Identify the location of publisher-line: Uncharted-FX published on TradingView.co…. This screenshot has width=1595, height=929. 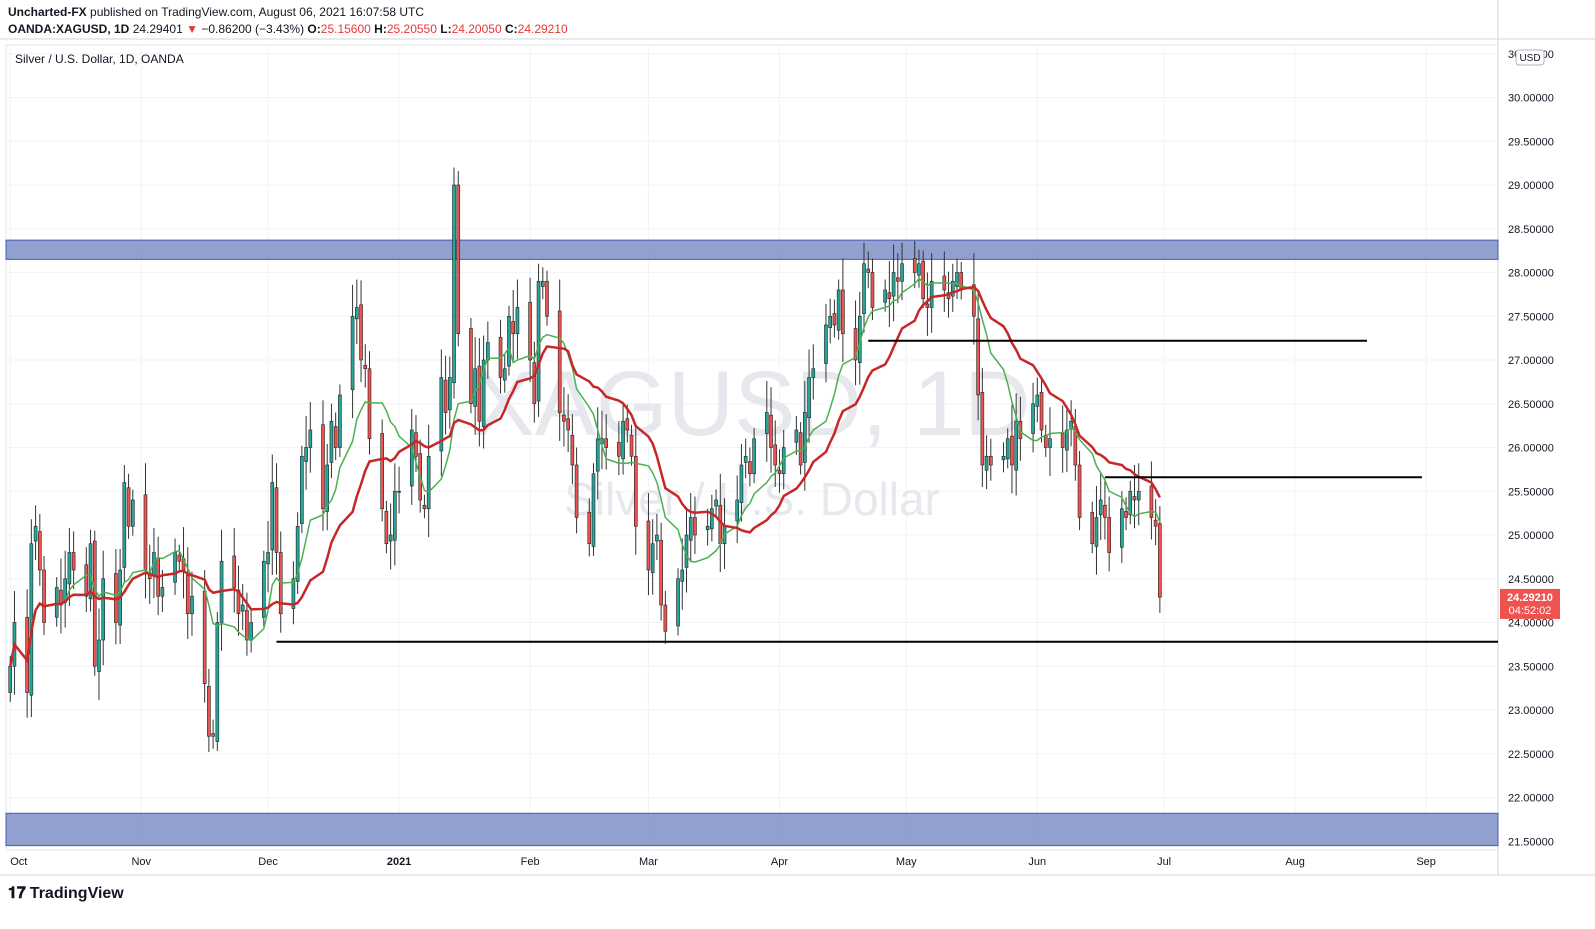
(216, 12).